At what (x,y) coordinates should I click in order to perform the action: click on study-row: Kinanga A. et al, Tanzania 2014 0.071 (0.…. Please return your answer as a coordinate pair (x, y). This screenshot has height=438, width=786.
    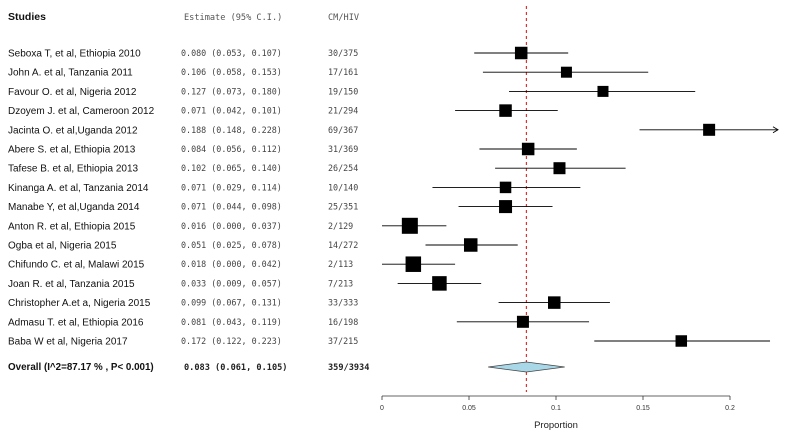
    Looking at the image, I should click on (183, 188).